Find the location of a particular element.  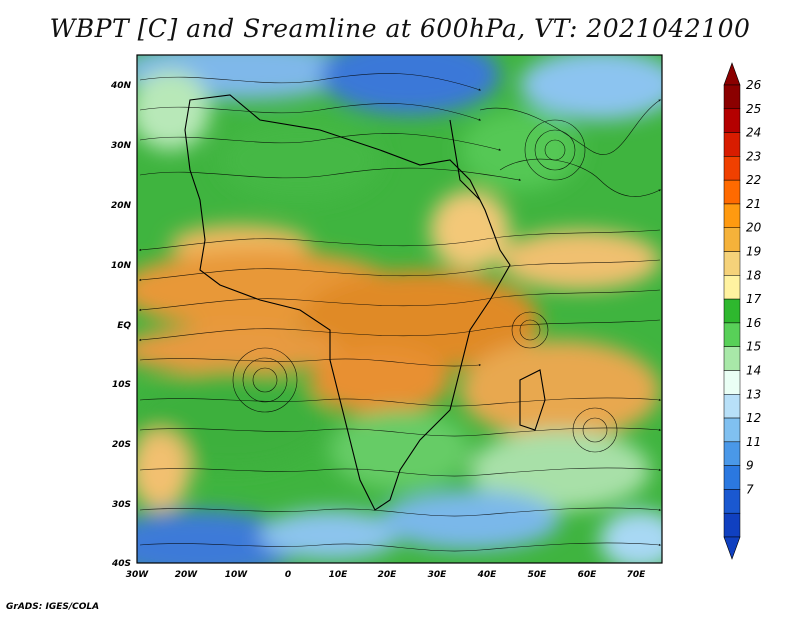

lon-label: 20W is located at coordinates (187, 575).